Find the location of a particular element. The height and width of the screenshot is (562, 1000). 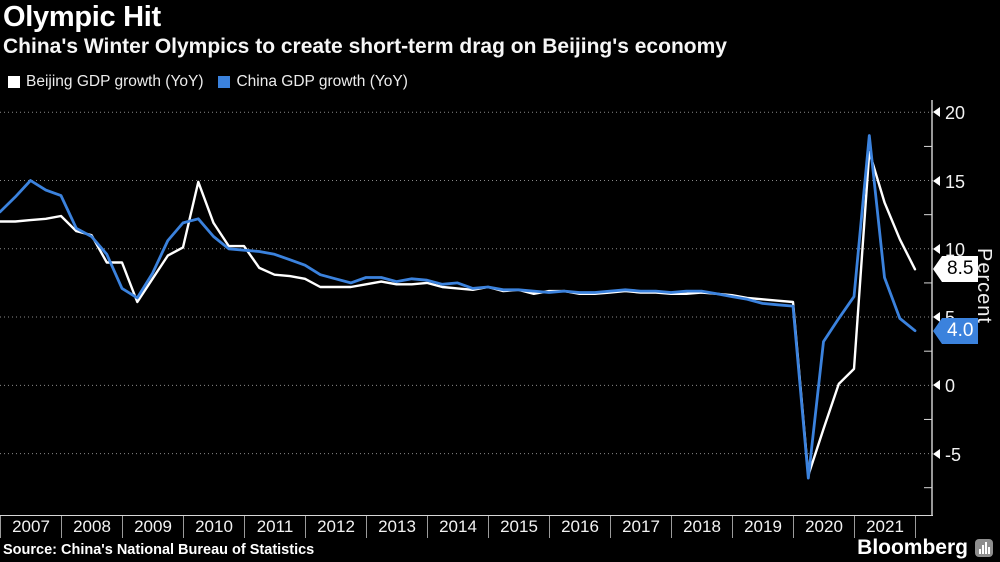

x-axis-line is located at coordinates (466, 515).